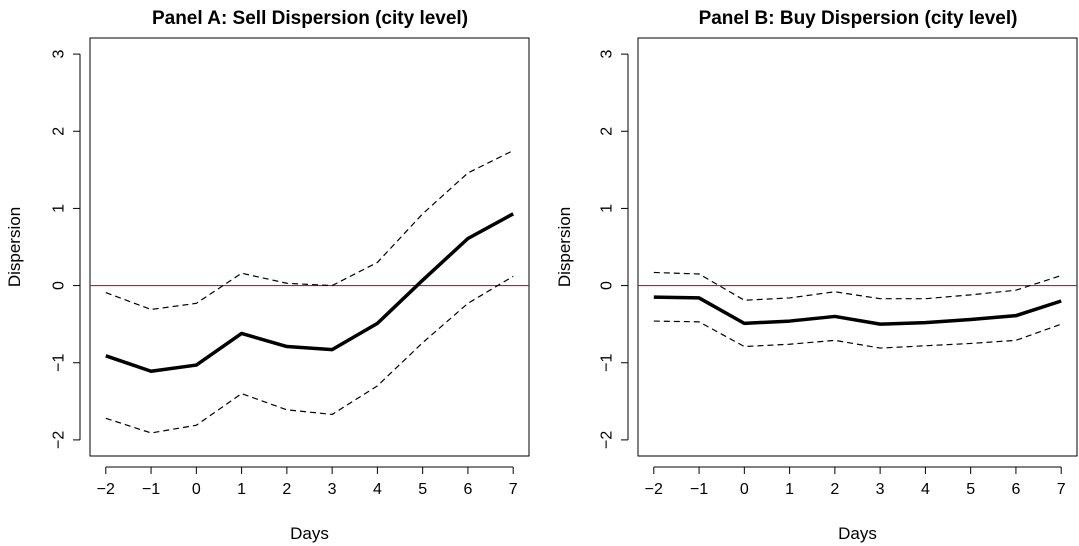  I want to click on chart-title: Panel B: Buy Dispersion (city level), so click(858, 18).